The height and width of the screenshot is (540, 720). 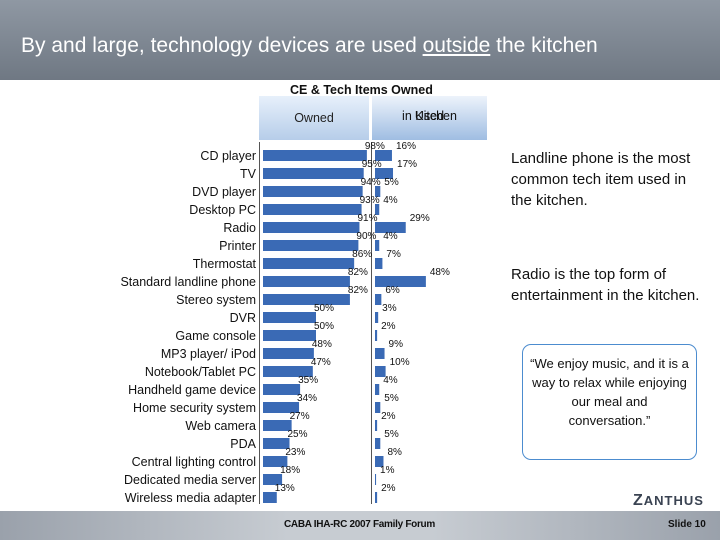 What do you see at coordinates (200, 372) in the screenshot?
I see `category-label: Notebook/Tablet PC` at bounding box center [200, 372].